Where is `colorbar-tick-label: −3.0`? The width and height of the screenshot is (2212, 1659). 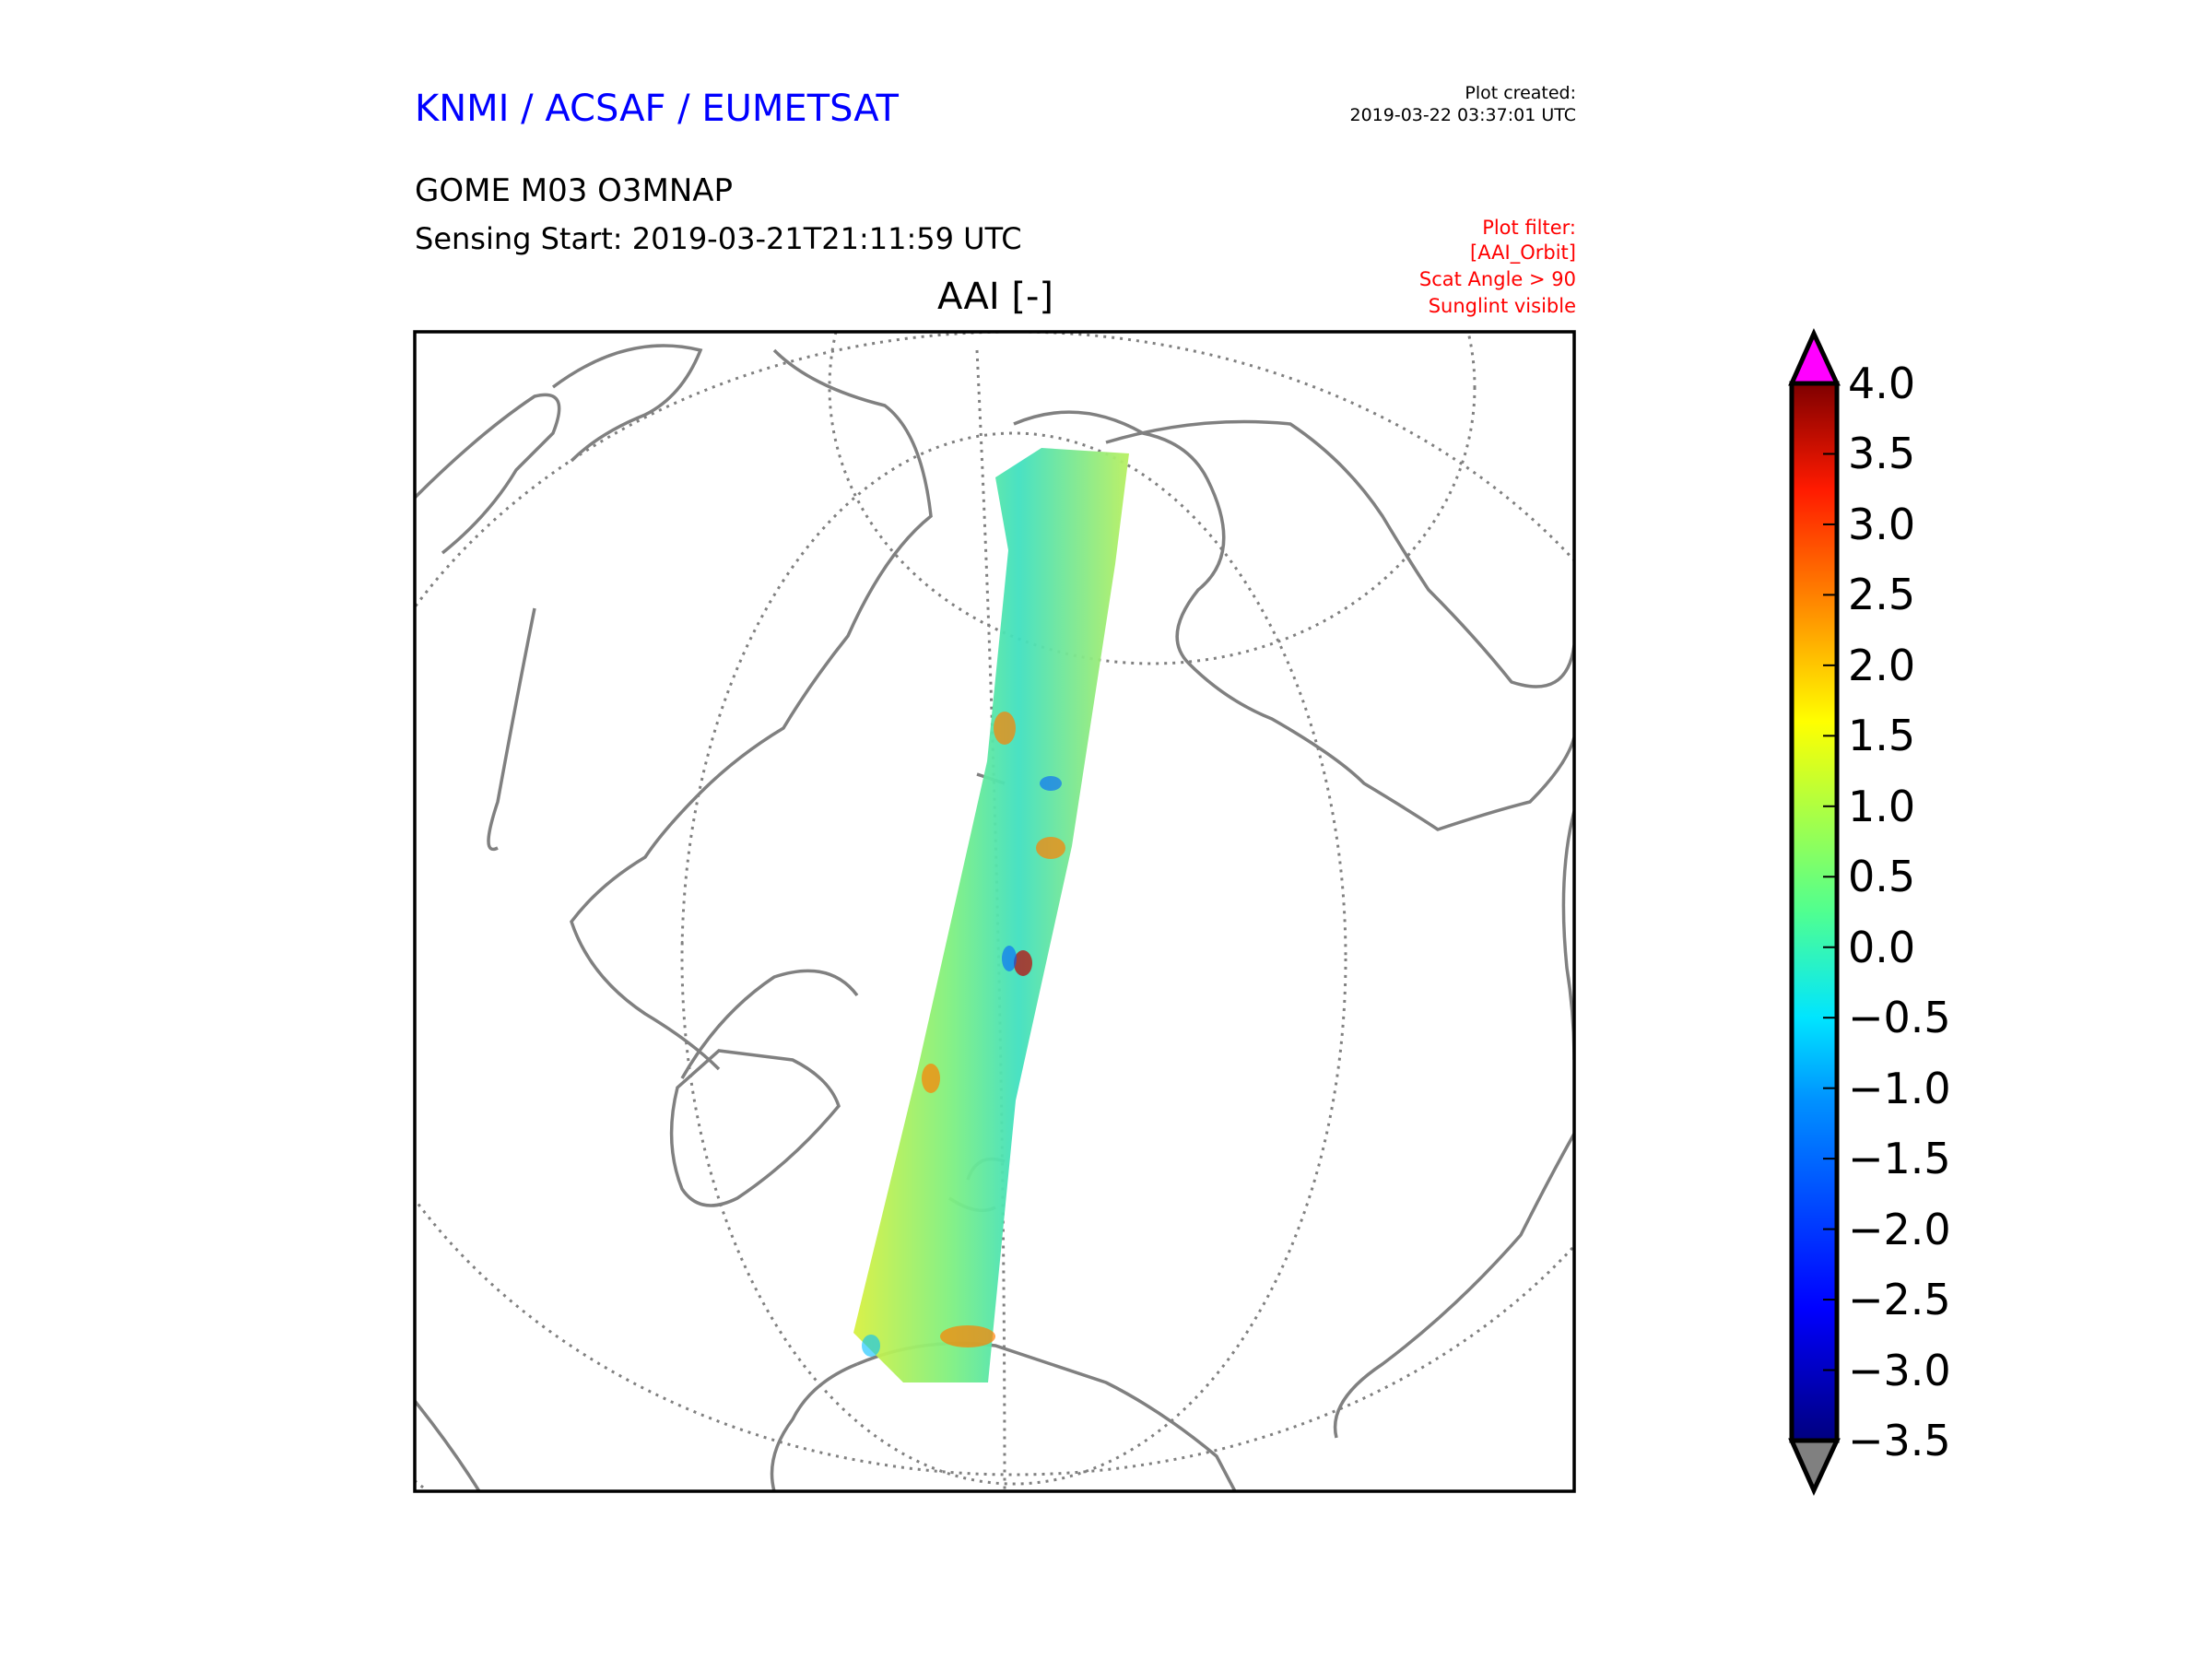 colorbar-tick-label: −3.0 is located at coordinates (1899, 1370).